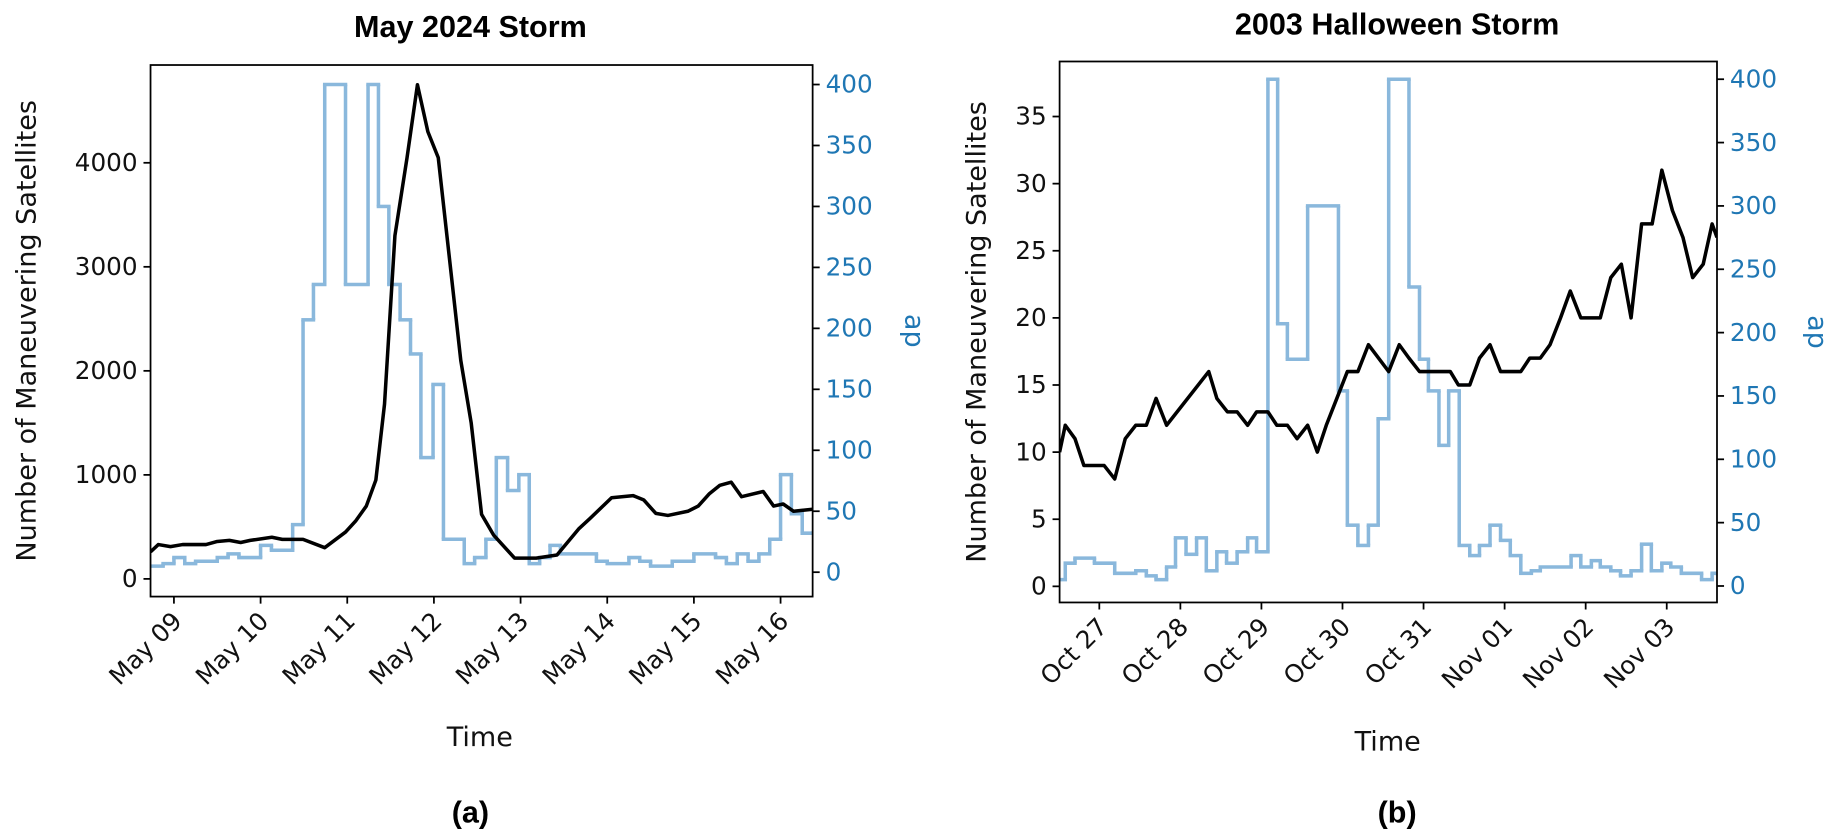 The height and width of the screenshot is (838, 1844). What do you see at coordinates (1030, 116) in the screenshot?
I see `y-tick-label: 35` at bounding box center [1030, 116].